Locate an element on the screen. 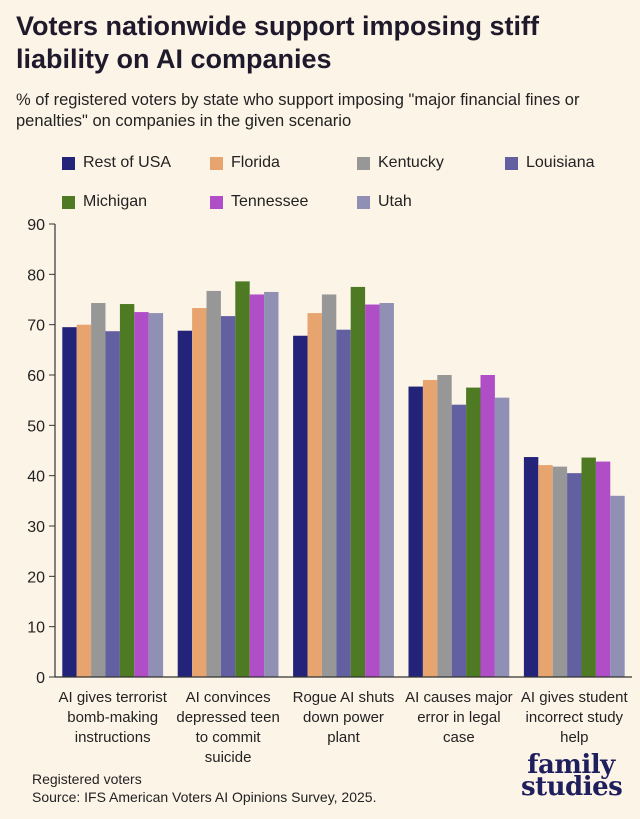  logo-line-1: family is located at coordinates (571, 765).